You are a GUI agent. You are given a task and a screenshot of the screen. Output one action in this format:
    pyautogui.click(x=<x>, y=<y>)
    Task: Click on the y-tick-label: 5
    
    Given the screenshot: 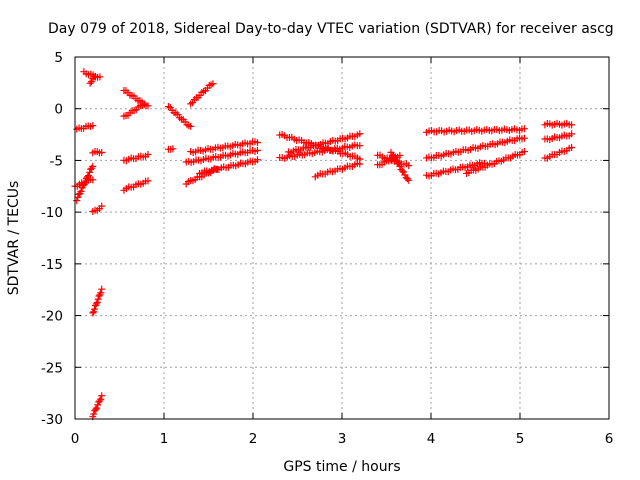 What is the action you would take?
    pyautogui.click(x=58, y=58)
    